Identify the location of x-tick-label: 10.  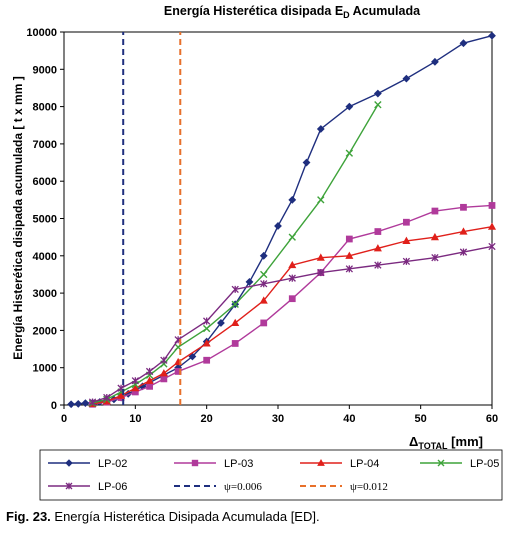
(135, 419).